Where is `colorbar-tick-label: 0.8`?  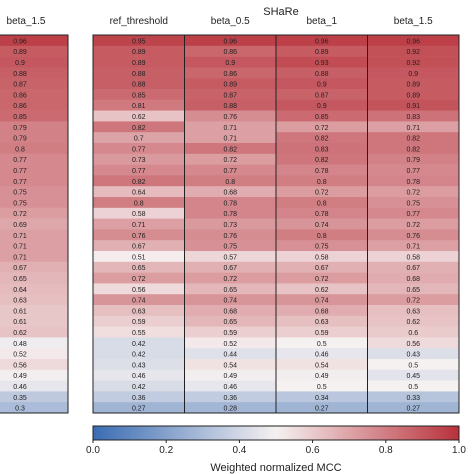 colorbar-tick-label: 0.8 is located at coordinates (386, 450).